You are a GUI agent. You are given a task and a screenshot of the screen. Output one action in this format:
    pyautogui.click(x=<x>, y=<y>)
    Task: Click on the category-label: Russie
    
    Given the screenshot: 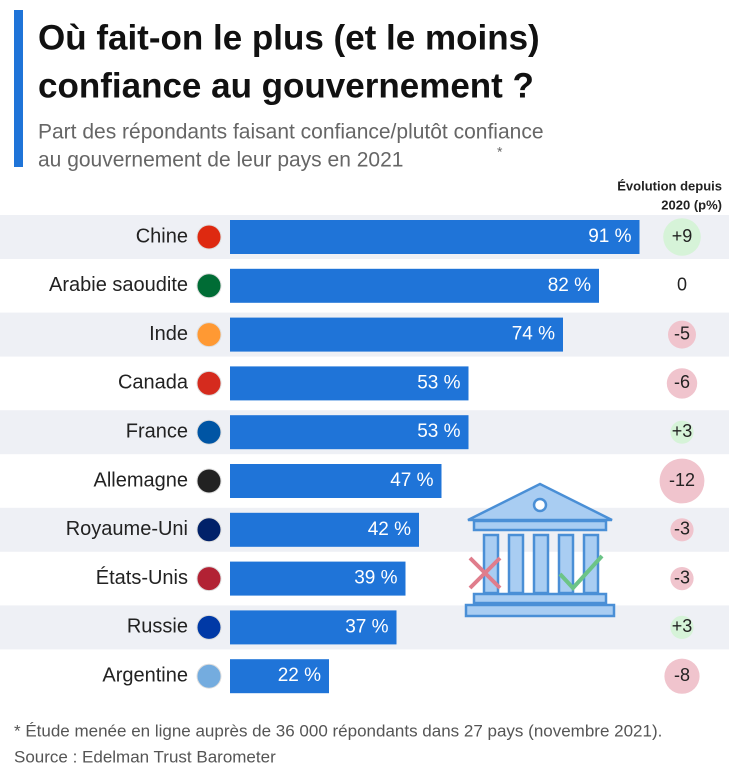 What is the action you would take?
    pyautogui.click(x=157, y=627)
    